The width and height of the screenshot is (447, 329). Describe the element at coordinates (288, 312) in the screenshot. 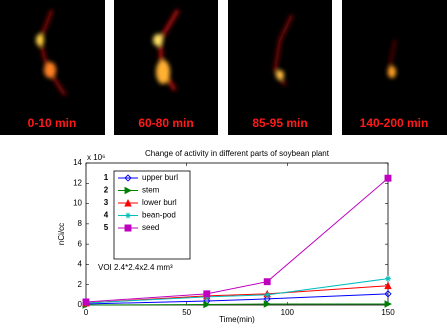

I see `x-tick-label: 100` at that location.